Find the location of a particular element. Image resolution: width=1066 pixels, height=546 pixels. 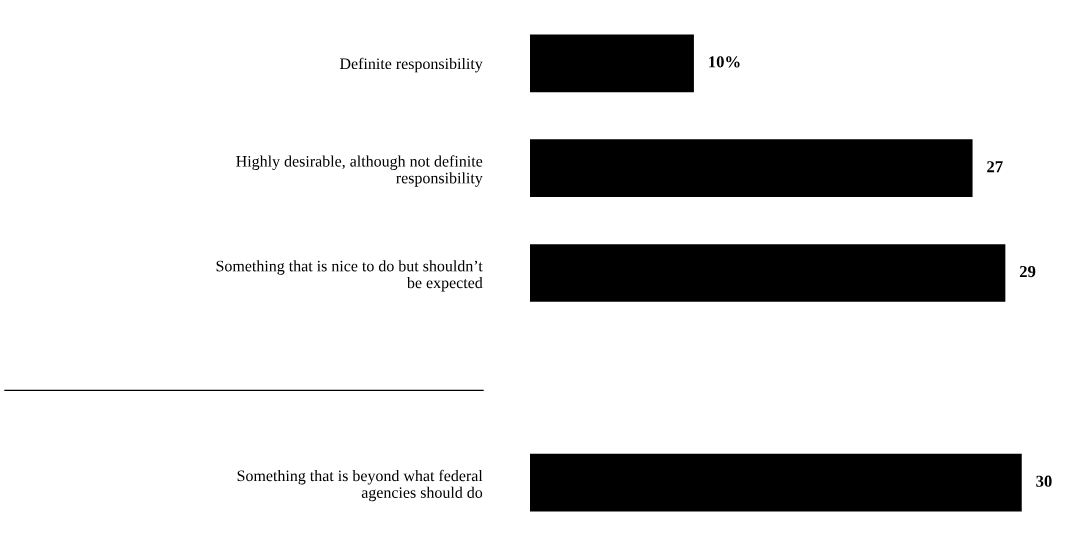

data-label: 30 is located at coordinates (1044, 481).